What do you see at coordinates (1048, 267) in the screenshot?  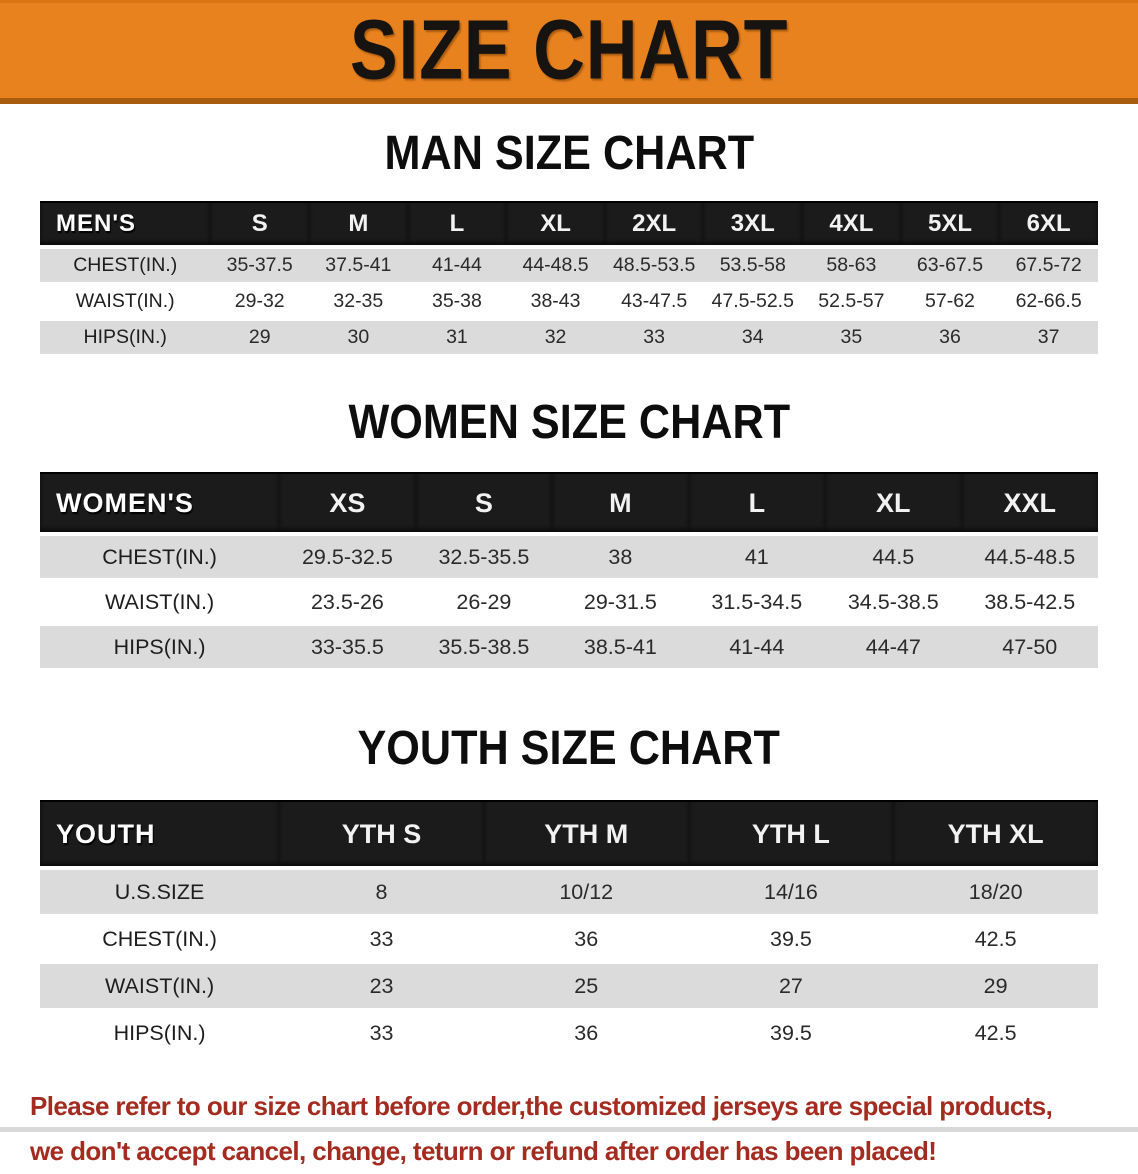 I see `size-value-cell: 67.5-72` at bounding box center [1048, 267].